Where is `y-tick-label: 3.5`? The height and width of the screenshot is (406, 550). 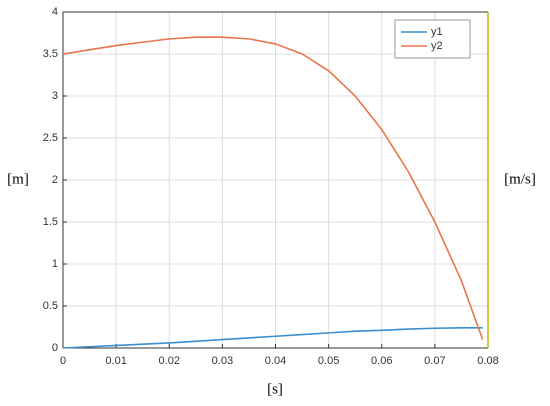
y-tick-label: 3.5 is located at coordinates (50, 54).